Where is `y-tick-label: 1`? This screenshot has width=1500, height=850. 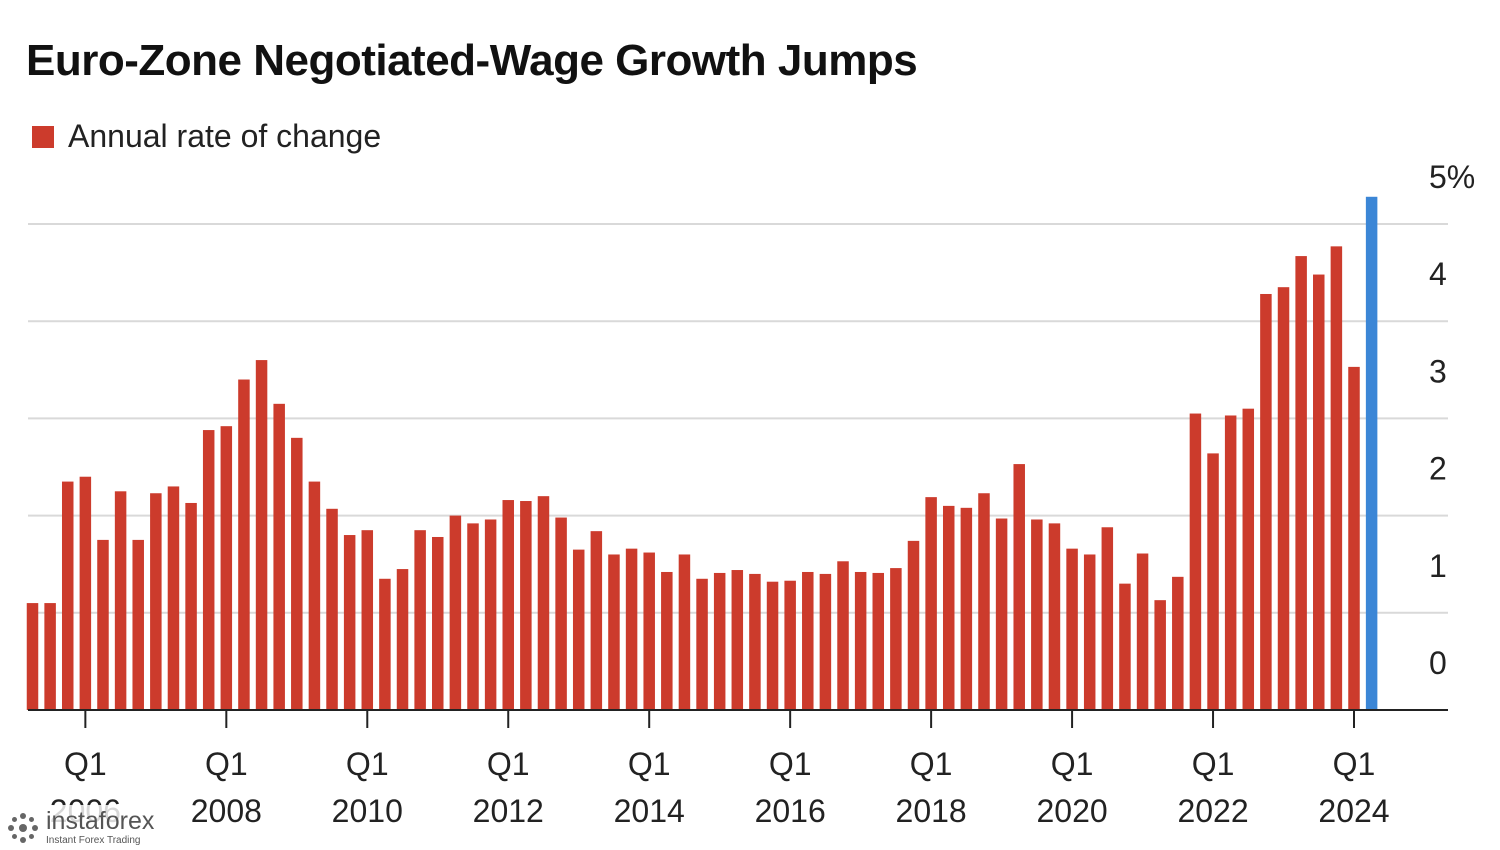
y-tick-label: 1 is located at coordinates (1438, 566).